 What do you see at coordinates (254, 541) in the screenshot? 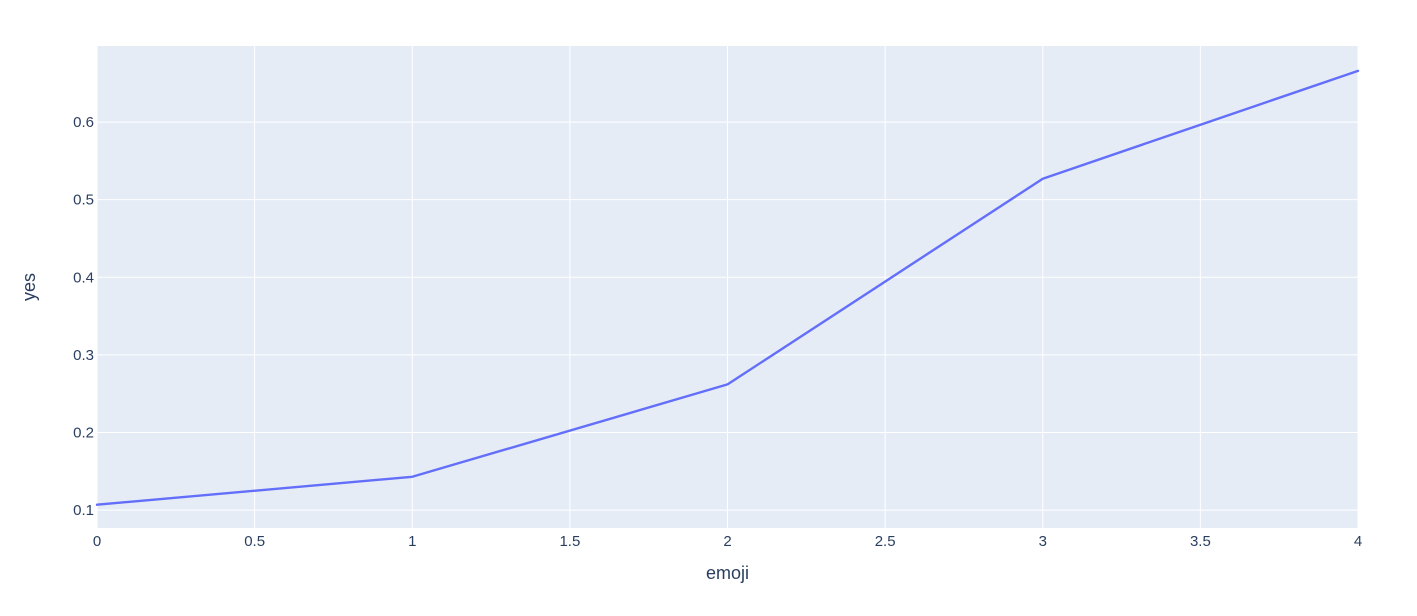
I see `x-tick-label: 0.5` at bounding box center [254, 541].